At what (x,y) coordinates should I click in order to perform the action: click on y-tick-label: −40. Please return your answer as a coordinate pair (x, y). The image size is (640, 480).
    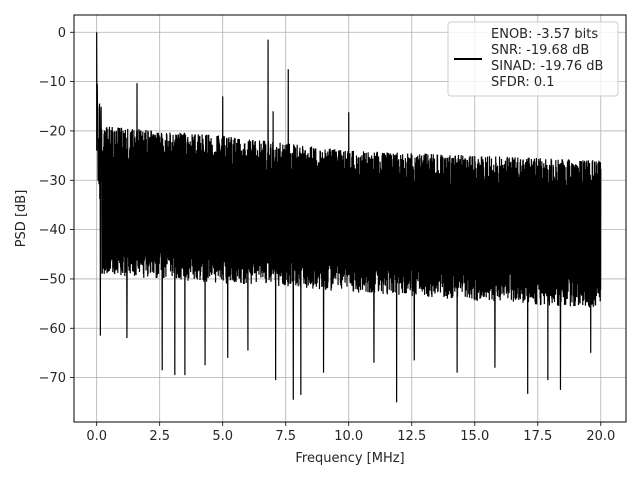
    Looking at the image, I should click on (52, 230).